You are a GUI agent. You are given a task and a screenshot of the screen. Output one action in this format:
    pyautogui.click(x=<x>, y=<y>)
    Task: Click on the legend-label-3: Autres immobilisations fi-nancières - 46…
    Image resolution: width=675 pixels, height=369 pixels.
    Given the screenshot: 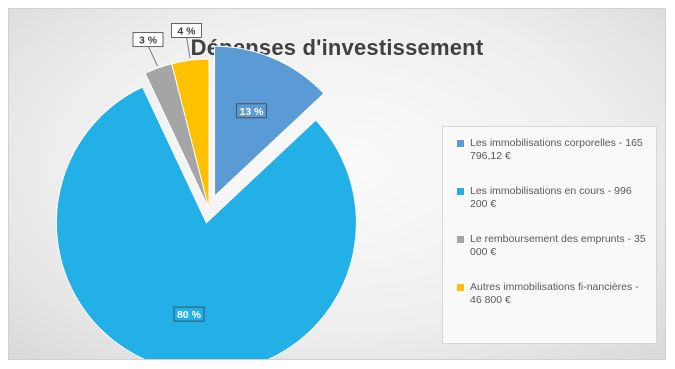 What is the action you would take?
    pyautogui.click(x=554, y=293)
    